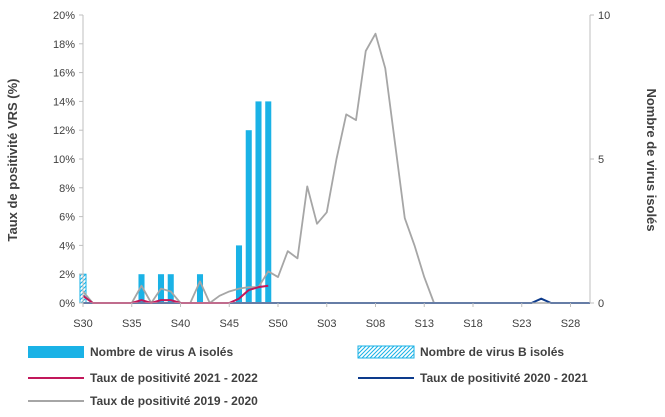 Image resolution: width=665 pixels, height=417 pixels. I want to click on left-y-axis: 0% 2% 4% 6% 8% 10% 12% 14% 16% 18% 20%, so click(68, 160).